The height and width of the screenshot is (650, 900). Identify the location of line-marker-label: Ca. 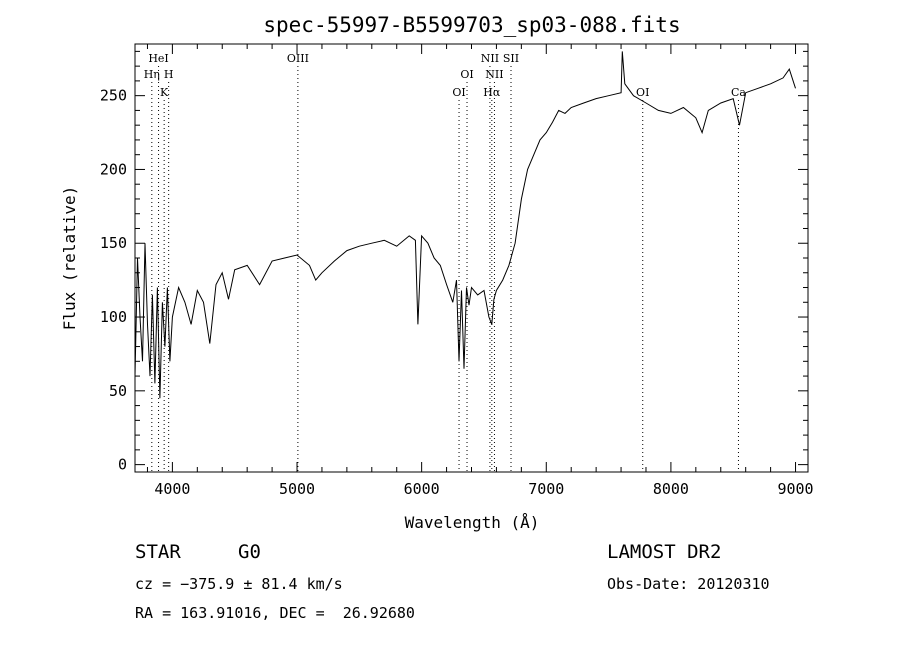
(738, 92).